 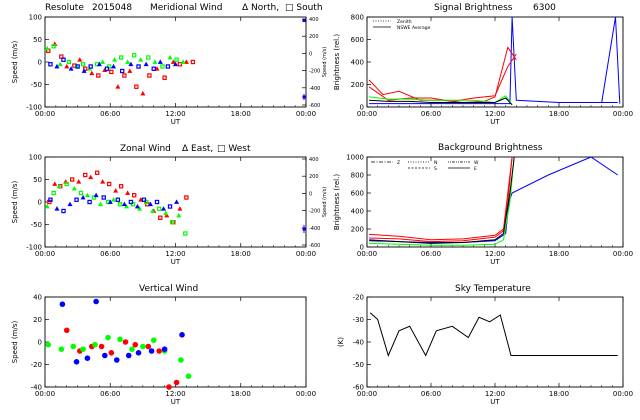 What do you see at coordinates (15, 202) in the screenshot?
I see `zonal-ylabel: Speed (m/s)` at bounding box center [15, 202].